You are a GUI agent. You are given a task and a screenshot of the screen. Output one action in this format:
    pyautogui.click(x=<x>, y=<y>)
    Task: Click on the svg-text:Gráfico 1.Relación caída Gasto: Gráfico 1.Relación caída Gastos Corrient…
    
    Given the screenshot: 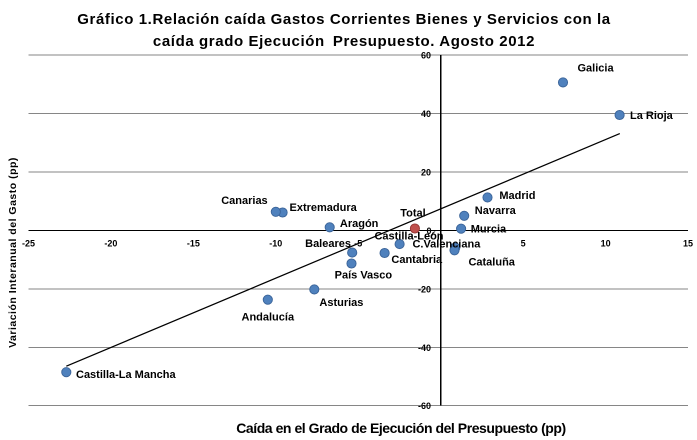 What is the action you would take?
    pyautogui.click(x=344, y=19)
    